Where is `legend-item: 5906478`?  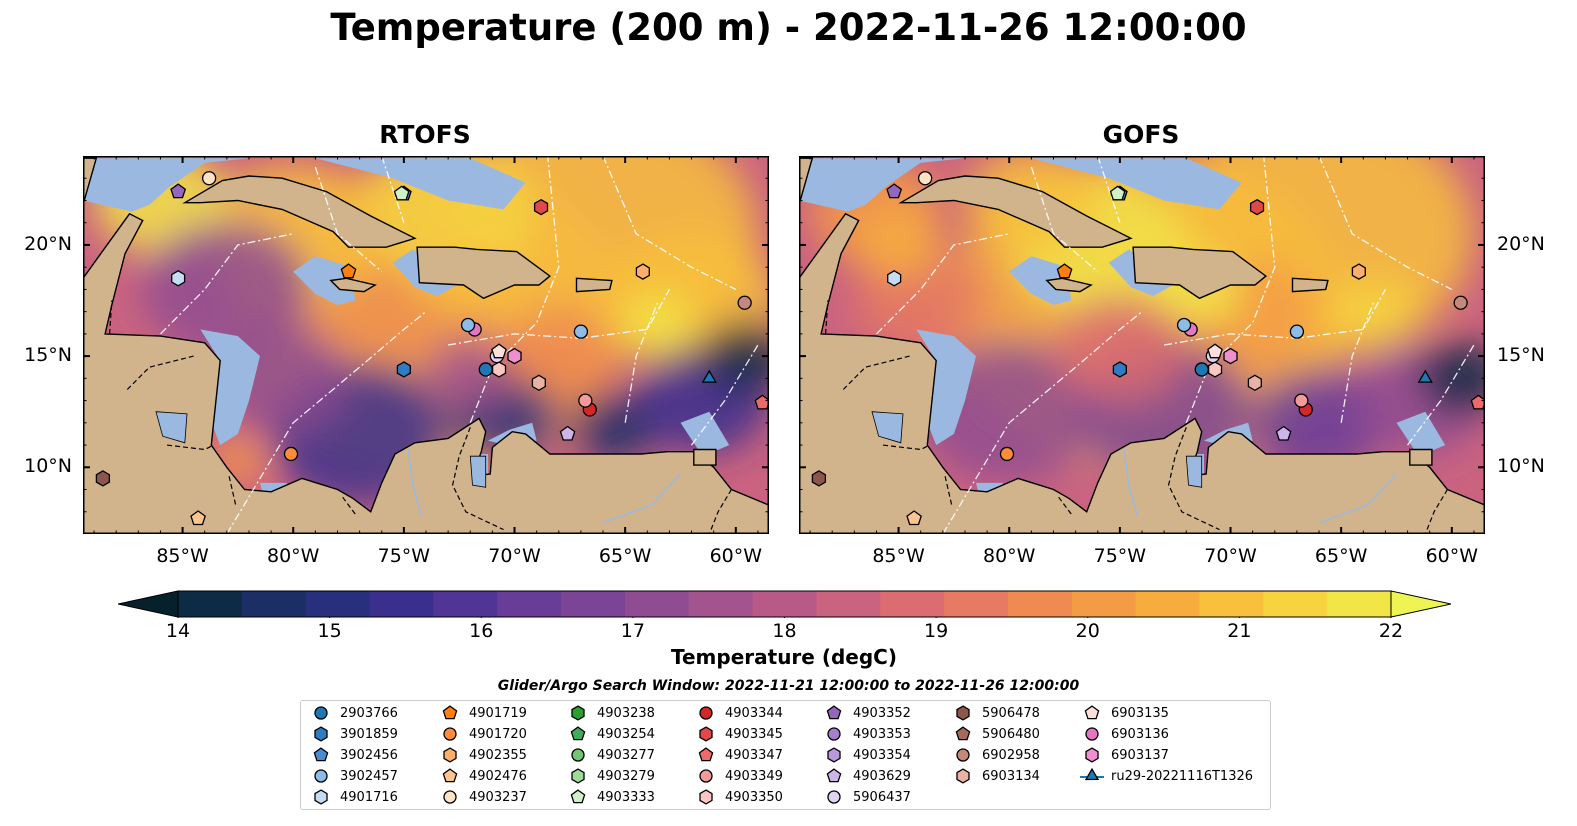
legend-item: 5906478 is located at coordinates (995, 713).